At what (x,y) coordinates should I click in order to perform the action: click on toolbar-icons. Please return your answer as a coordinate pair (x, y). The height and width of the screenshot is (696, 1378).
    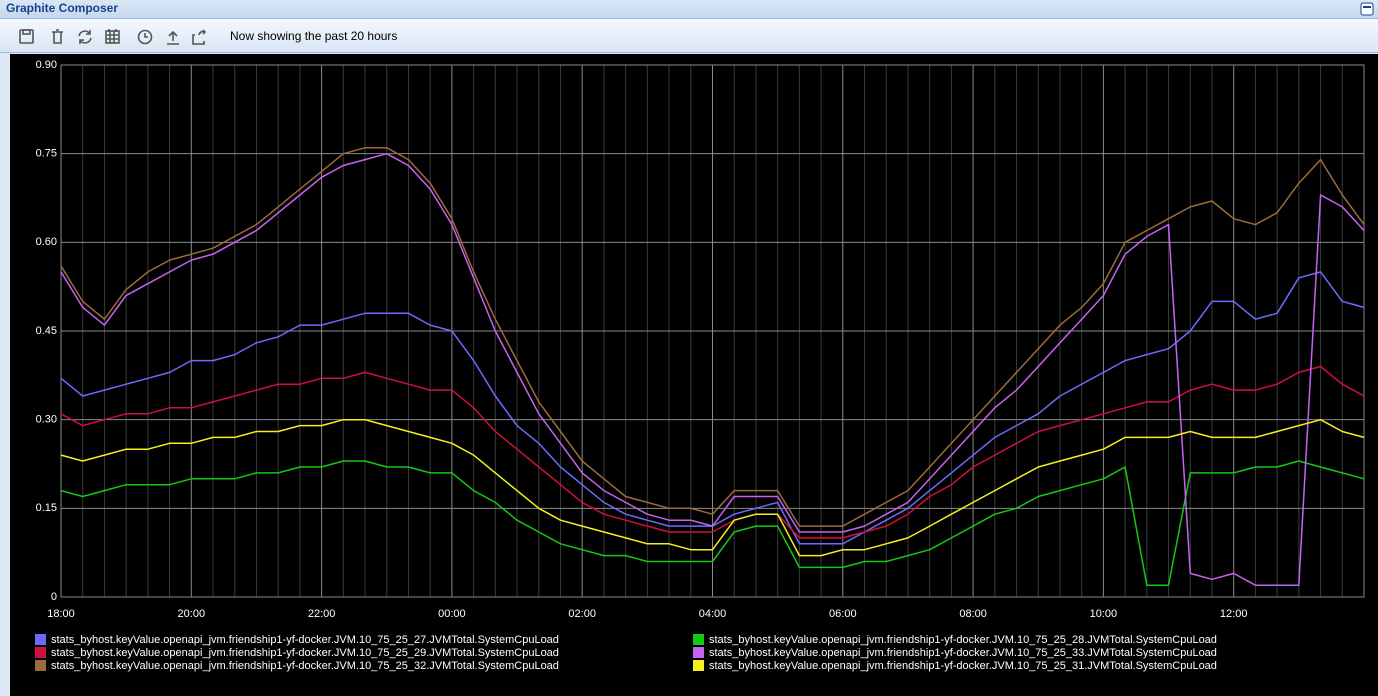
    Looking at the image, I should click on (120, 36).